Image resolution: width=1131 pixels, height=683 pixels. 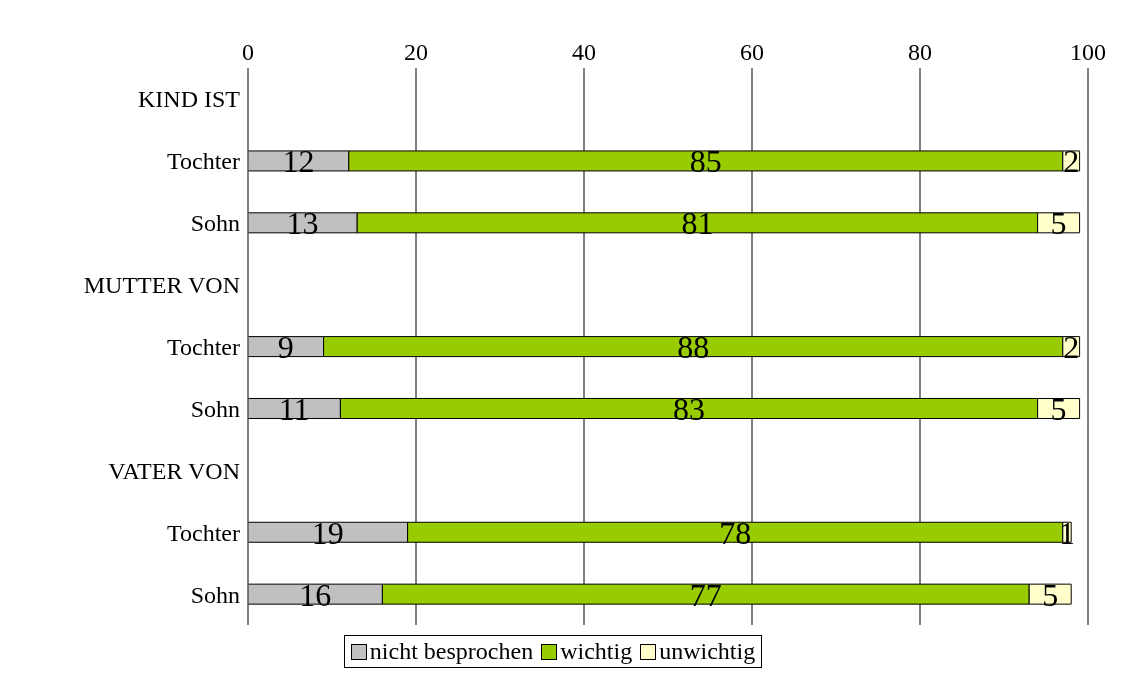 What do you see at coordinates (451, 651) in the screenshot?
I see `legend-label: nicht besprochen` at bounding box center [451, 651].